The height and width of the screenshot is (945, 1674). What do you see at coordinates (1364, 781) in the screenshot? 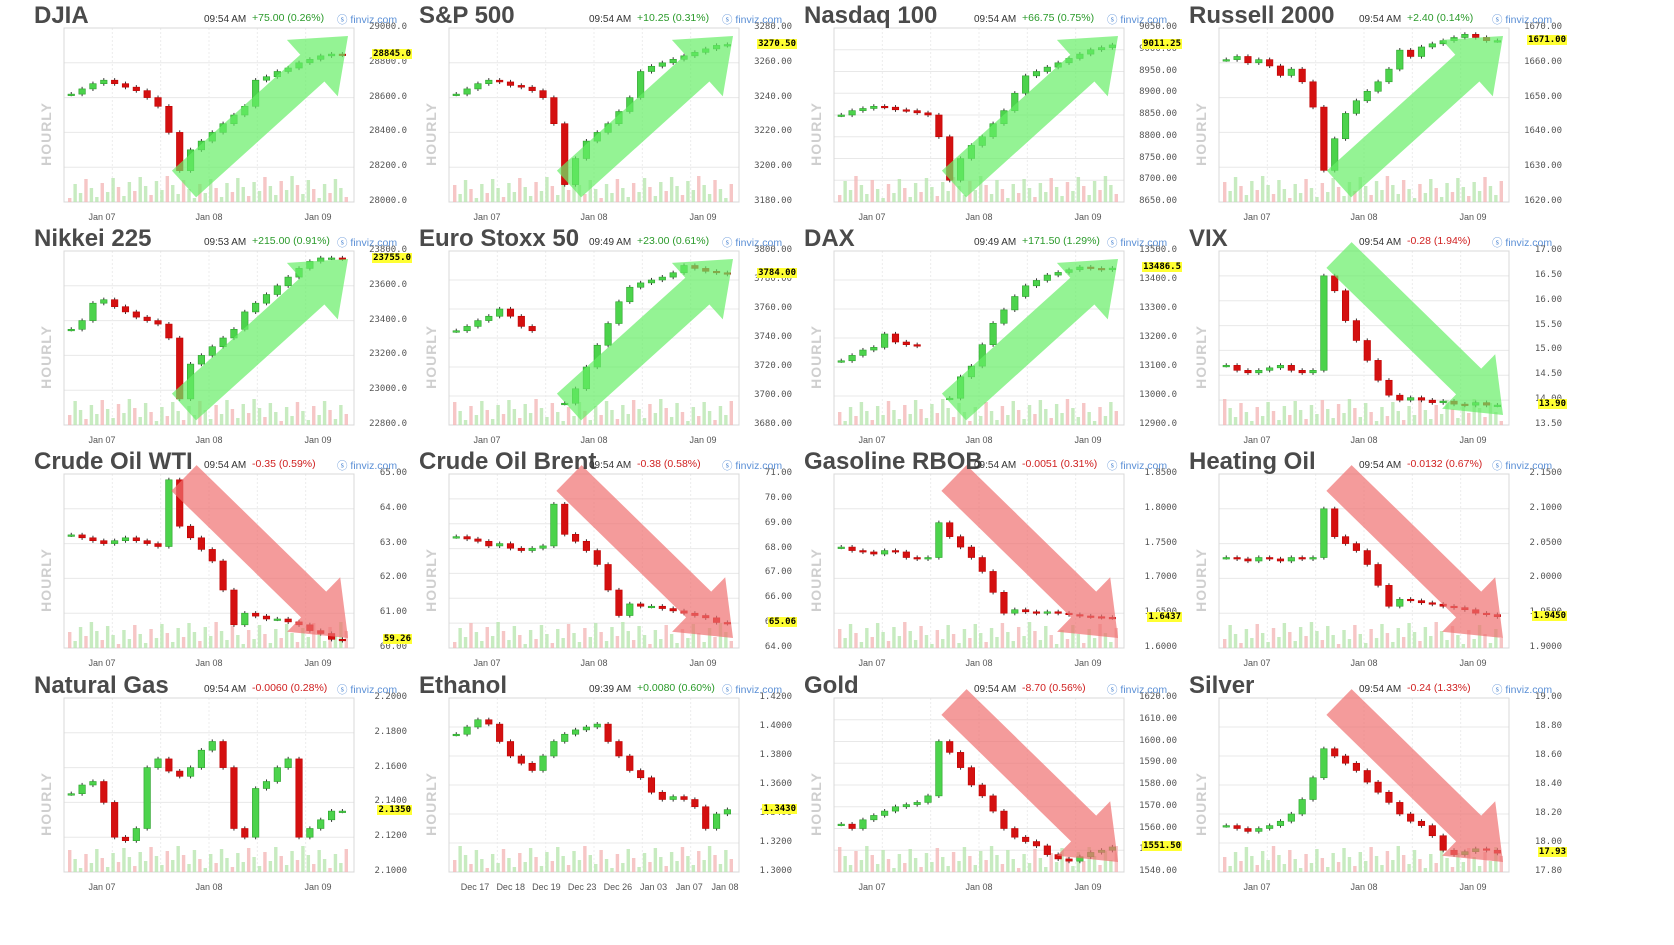
I see `chart-canvas` at bounding box center [1364, 781].